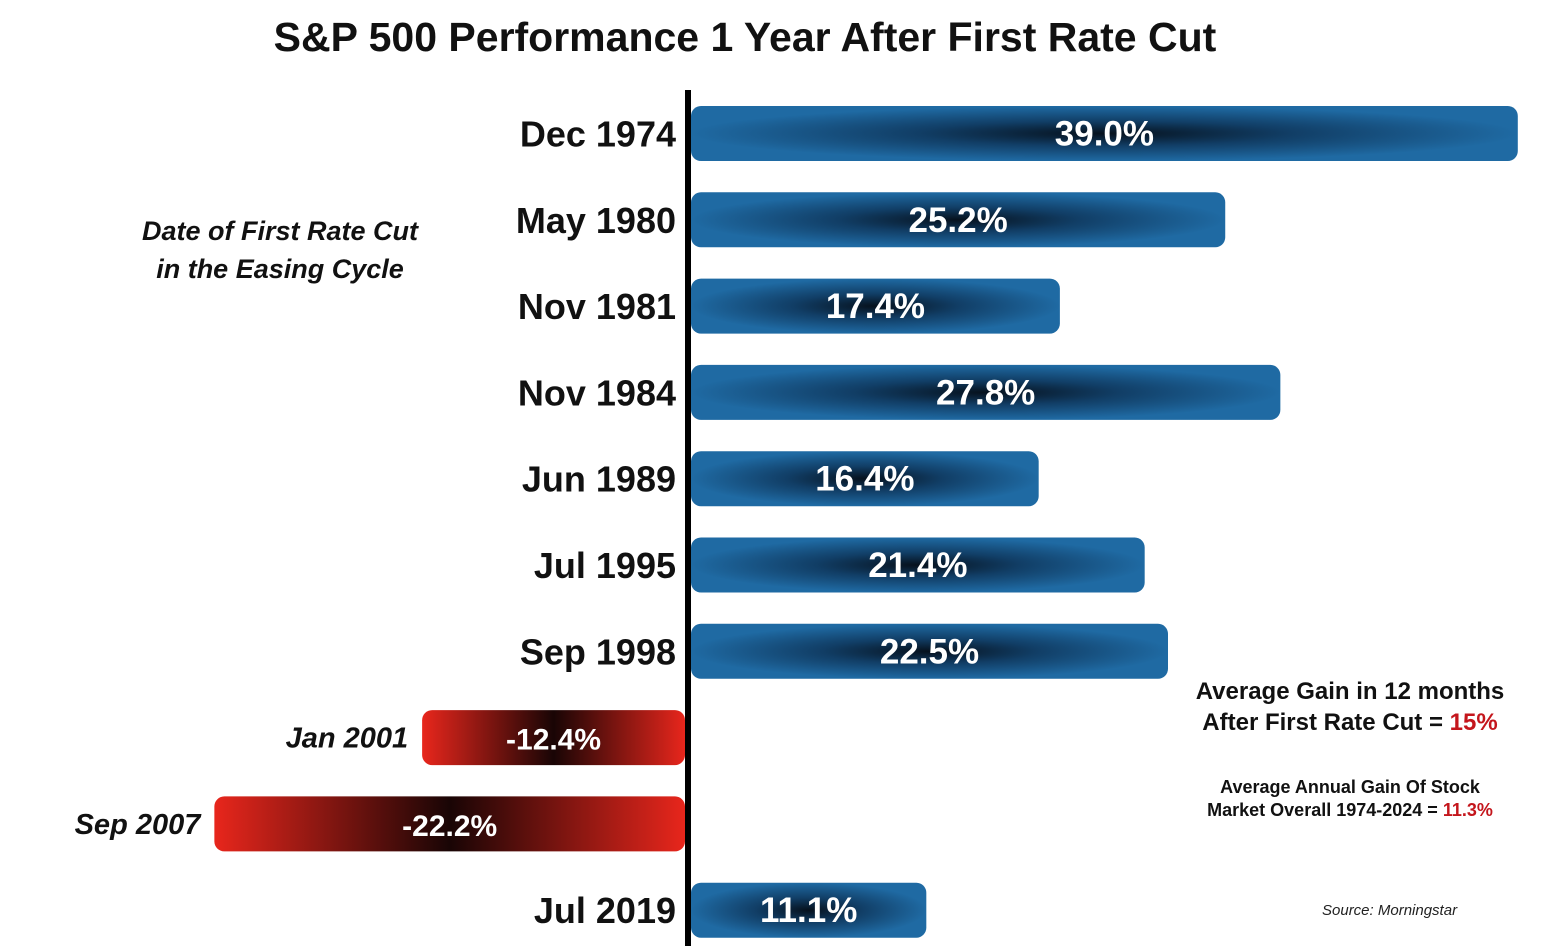 Image resolution: width=1568 pixels, height=946 pixels. What do you see at coordinates (1473, 722) in the screenshot?
I see `average-gain-value: 15%` at bounding box center [1473, 722].